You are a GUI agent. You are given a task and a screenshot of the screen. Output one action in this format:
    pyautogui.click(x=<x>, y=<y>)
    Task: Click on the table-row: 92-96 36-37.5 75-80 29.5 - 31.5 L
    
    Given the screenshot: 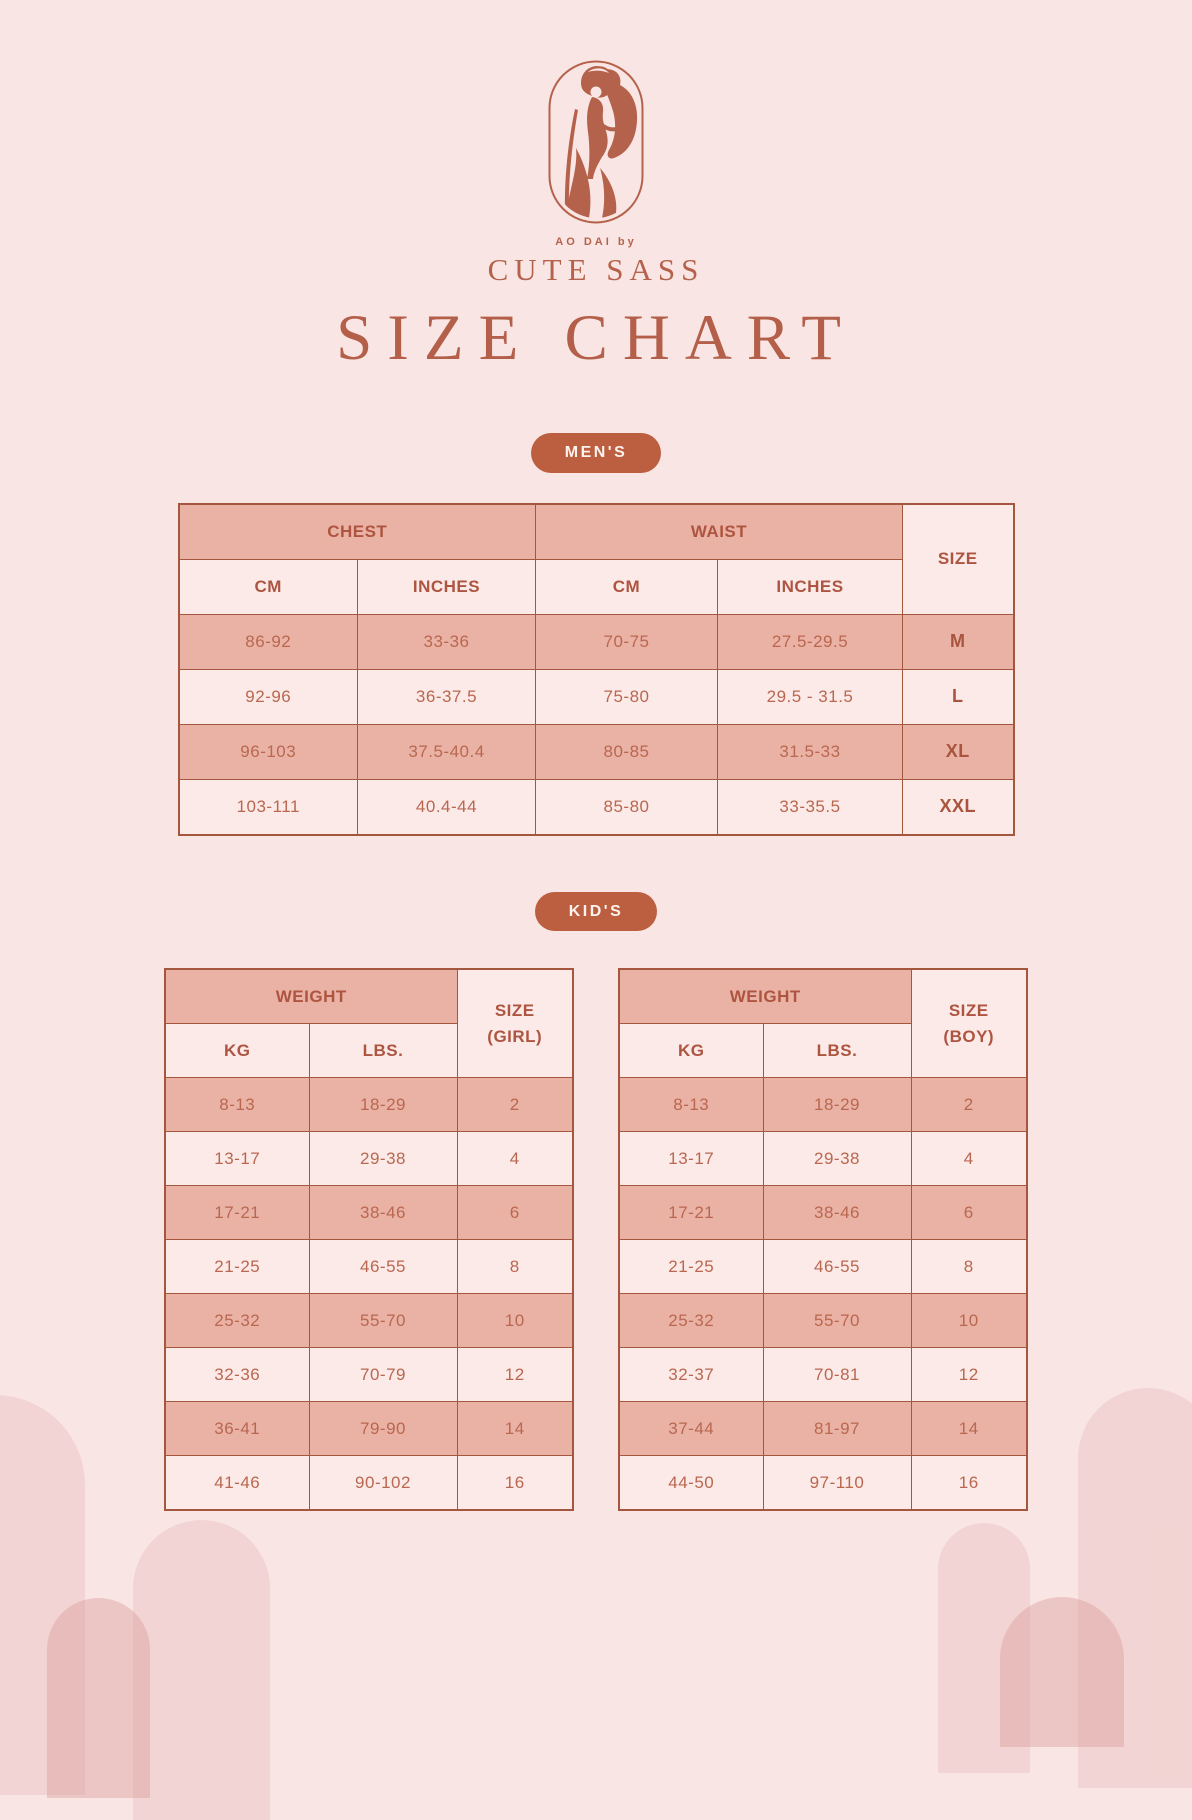 What is the action you would take?
    pyautogui.click(x=596, y=696)
    